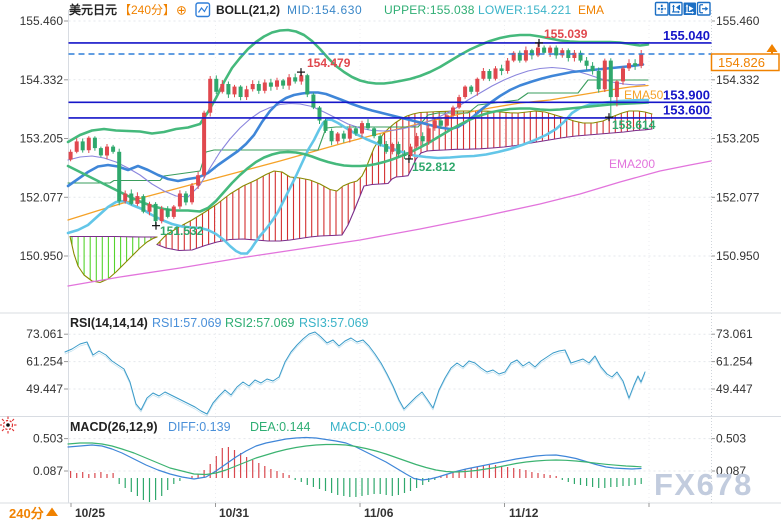  I want to click on svg-text: 153.614, so click(634, 125).